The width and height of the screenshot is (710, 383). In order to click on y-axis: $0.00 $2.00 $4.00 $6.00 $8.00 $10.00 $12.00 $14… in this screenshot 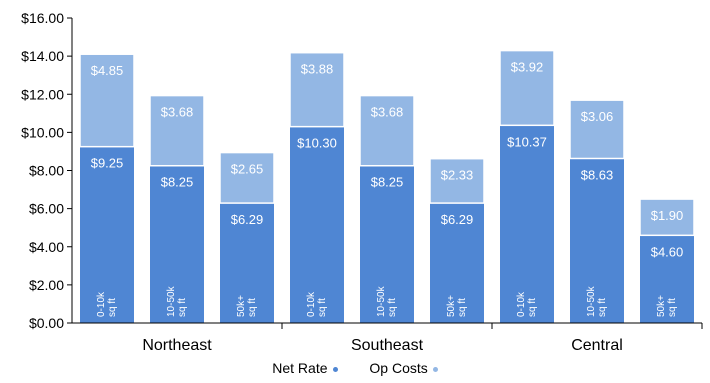, I will do `click(47, 170)`.